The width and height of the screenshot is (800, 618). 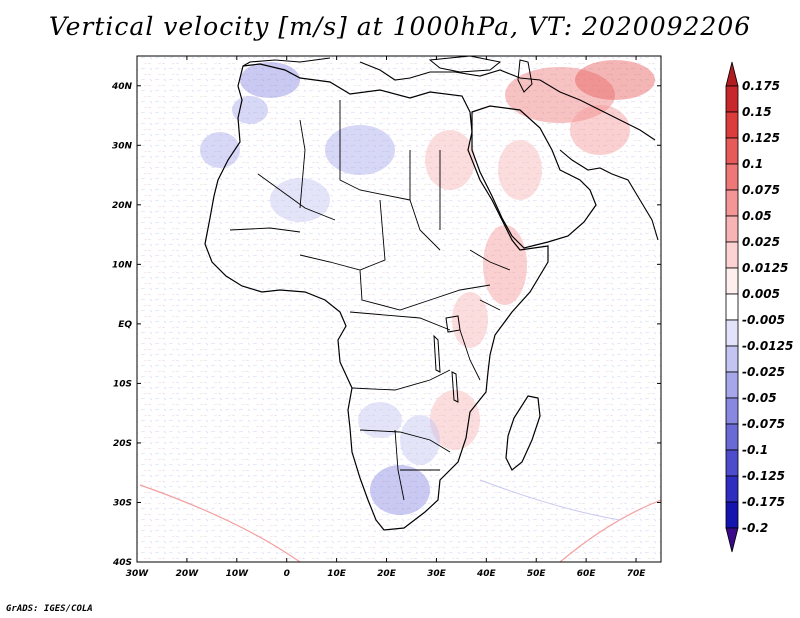 I want to click on longitude-labels: 30W 20W 10W 0 10E 20E 30E 40E 50E 60E 70E, so click(x=386, y=574).